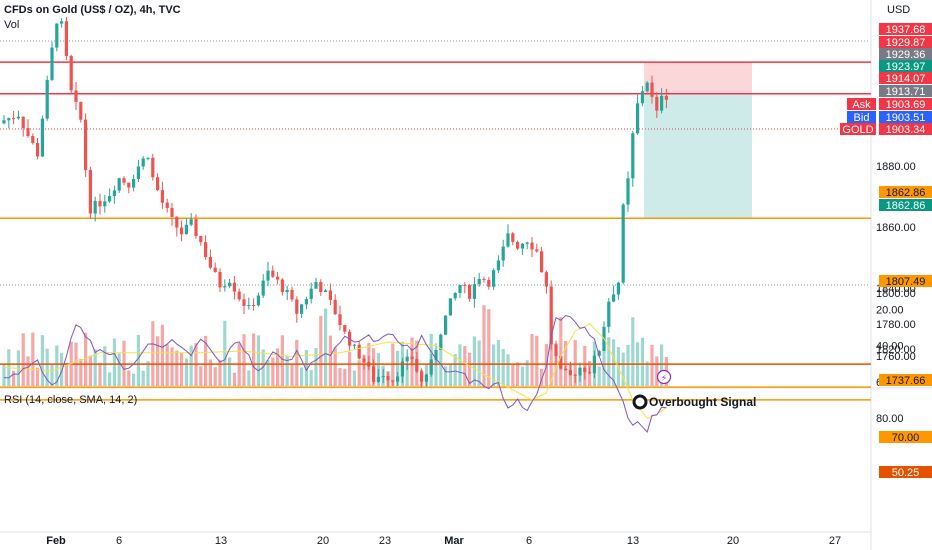 The height and width of the screenshot is (550, 932). I want to click on price-label-text: 1903.69, so click(906, 105).